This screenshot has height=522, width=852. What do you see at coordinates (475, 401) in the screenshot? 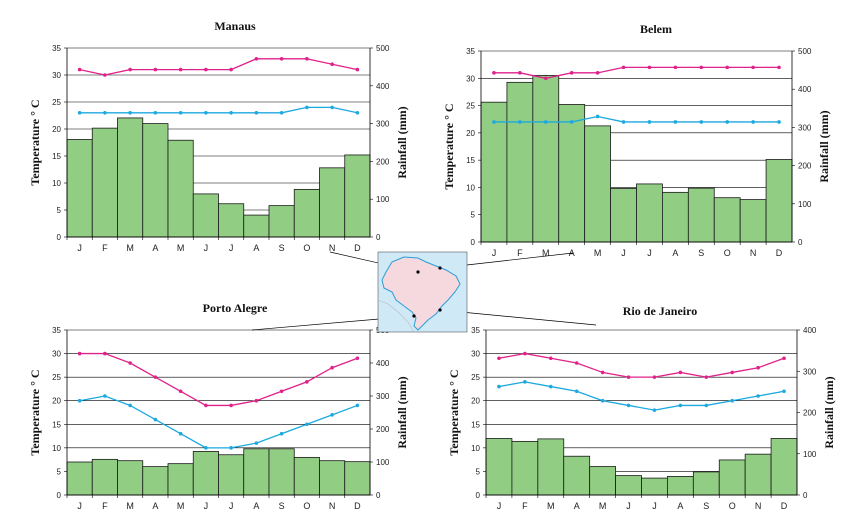
I see `y-tick-label: 20` at bounding box center [475, 401].